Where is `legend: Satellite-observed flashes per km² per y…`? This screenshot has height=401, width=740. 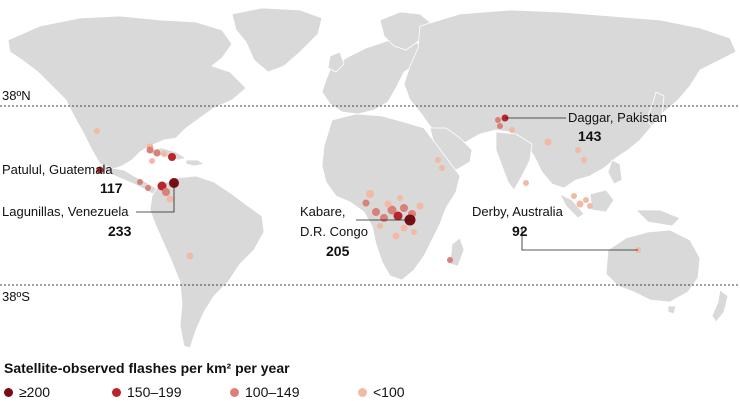
legend: Satellite-observed flashes per km² per y… is located at coordinates (370, 378).